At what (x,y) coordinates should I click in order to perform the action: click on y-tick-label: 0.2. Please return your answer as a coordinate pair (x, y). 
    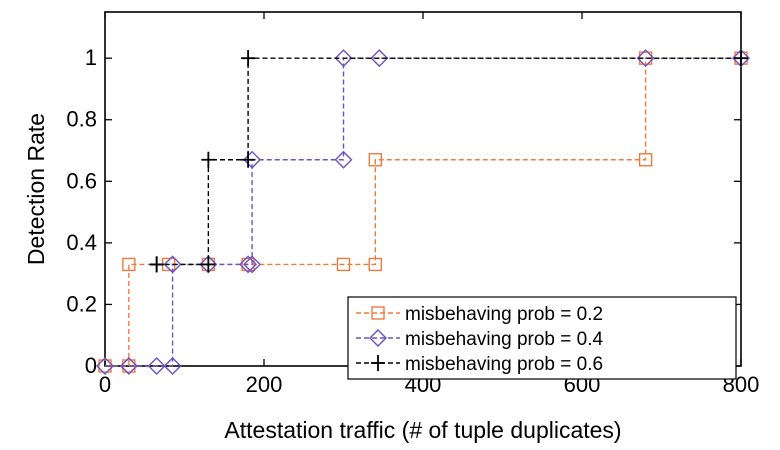
    Looking at the image, I should click on (81, 303).